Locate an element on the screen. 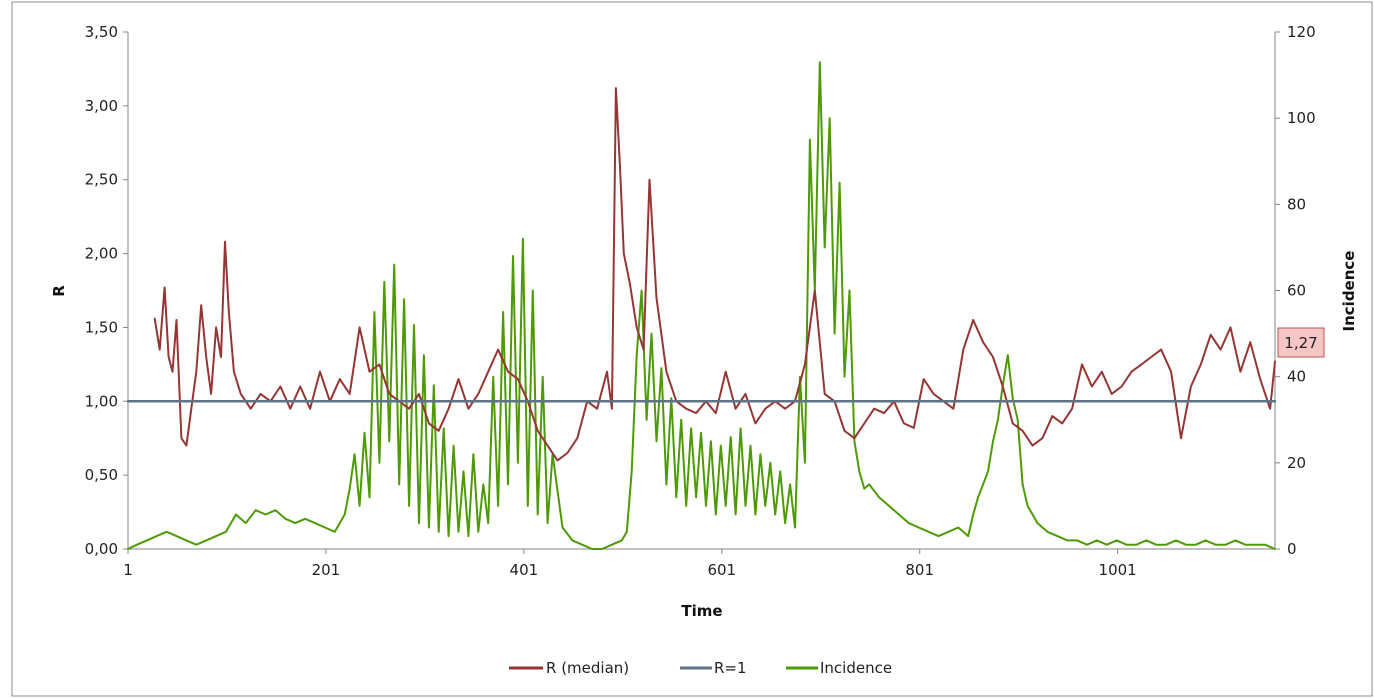 Image resolution: width=1374 pixels, height=698 pixels. y-right-tick-label: 80 is located at coordinates (1296, 204).